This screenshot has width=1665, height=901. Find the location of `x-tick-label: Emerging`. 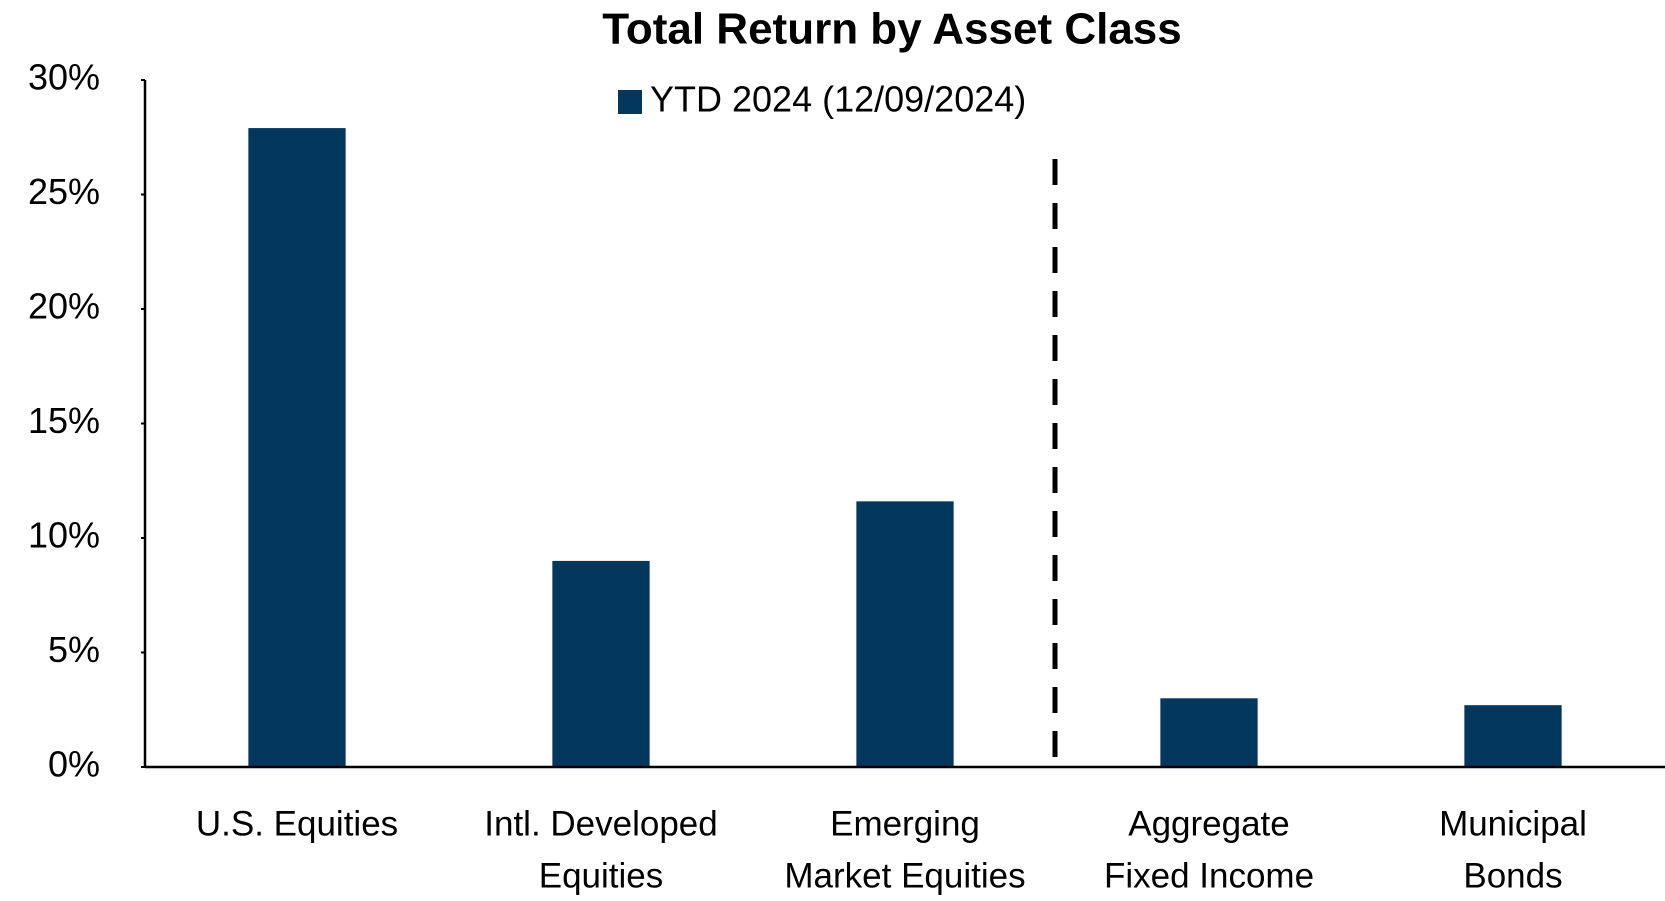

x-tick-label: Emerging is located at coordinates (905, 823).